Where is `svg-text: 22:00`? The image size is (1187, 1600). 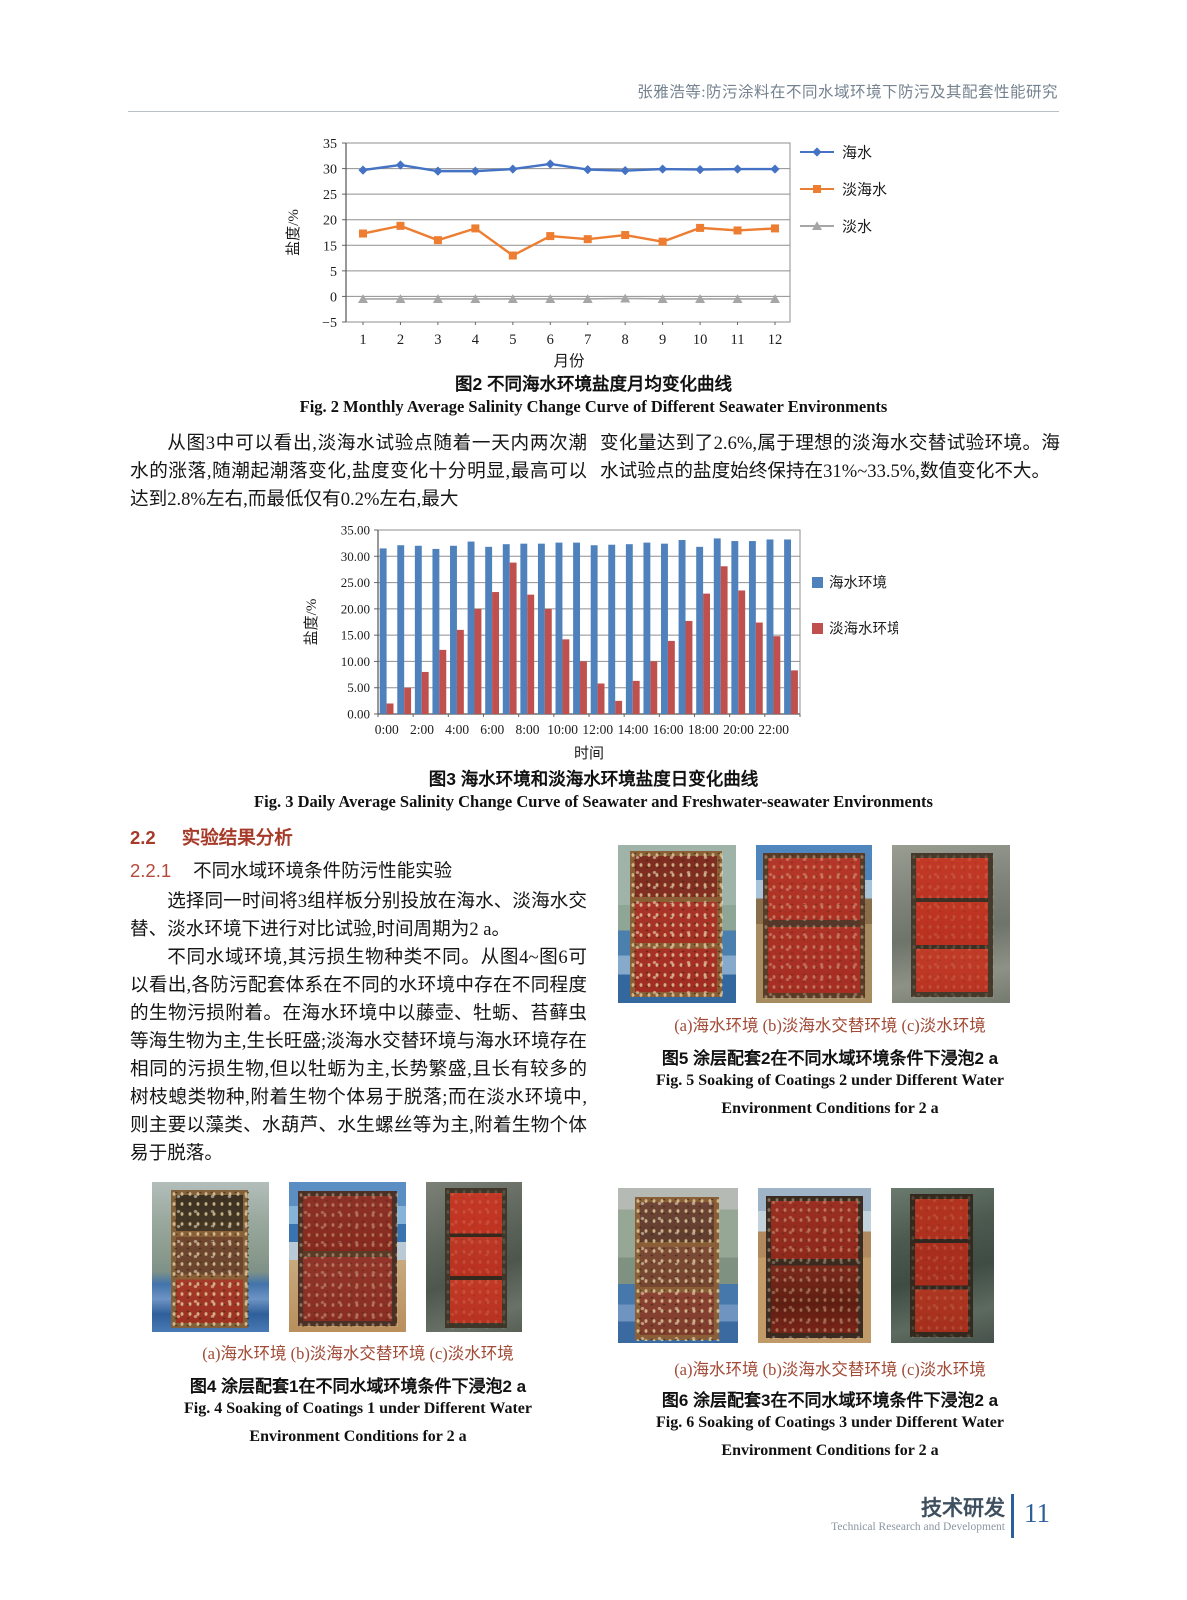 svg-text: 22:00 is located at coordinates (773, 729).